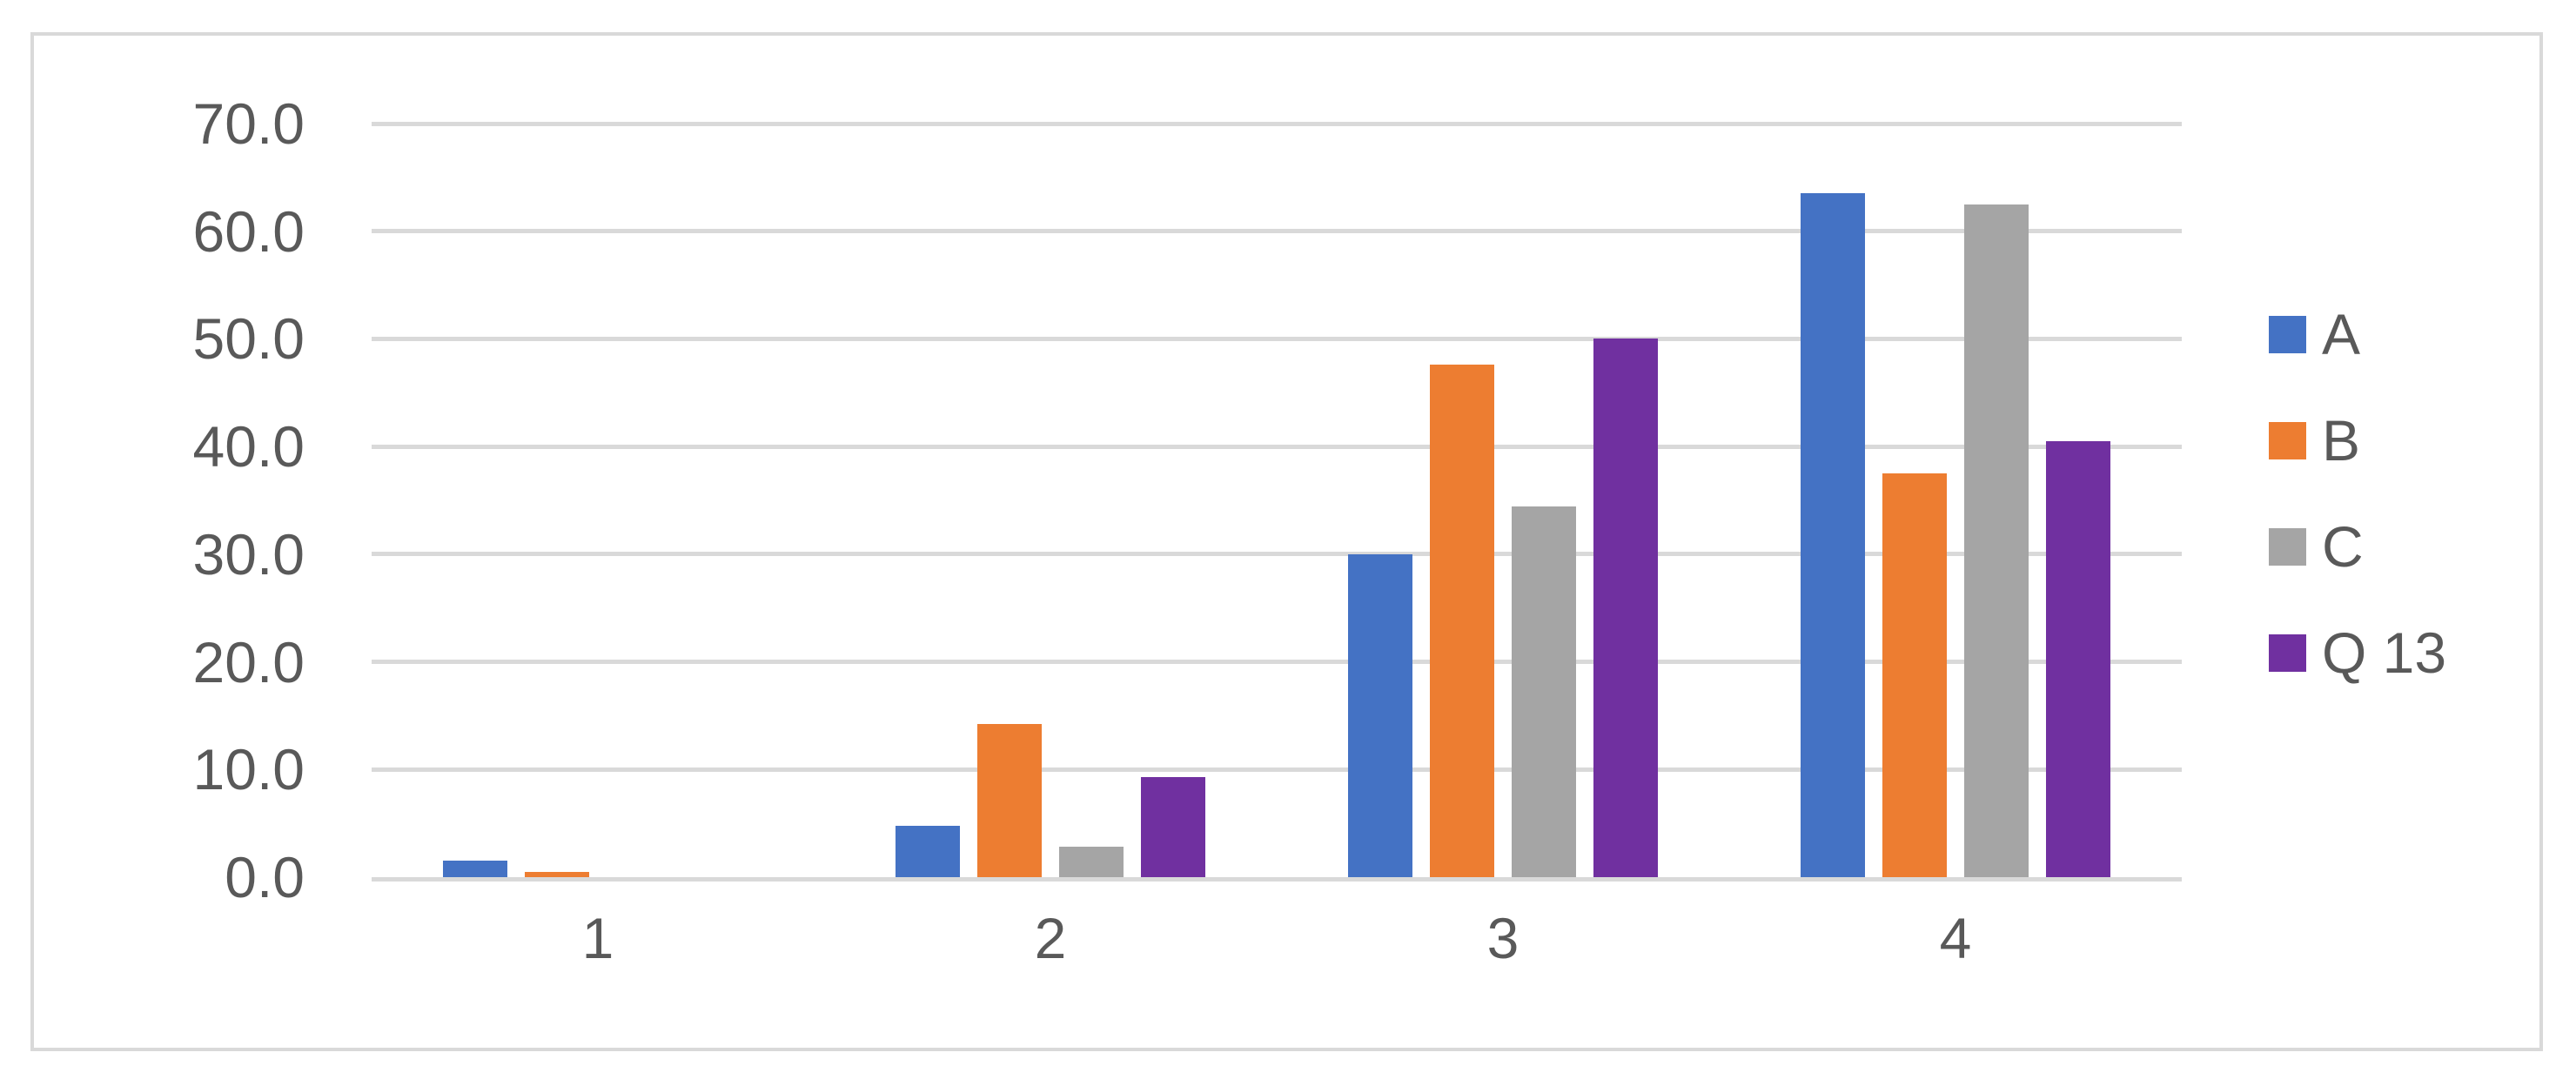 The width and height of the screenshot is (2576, 1086). What do you see at coordinates (2315, 334) in the screenshot?
I see `legend-item-a: A` at bounding box center [2315, 334].